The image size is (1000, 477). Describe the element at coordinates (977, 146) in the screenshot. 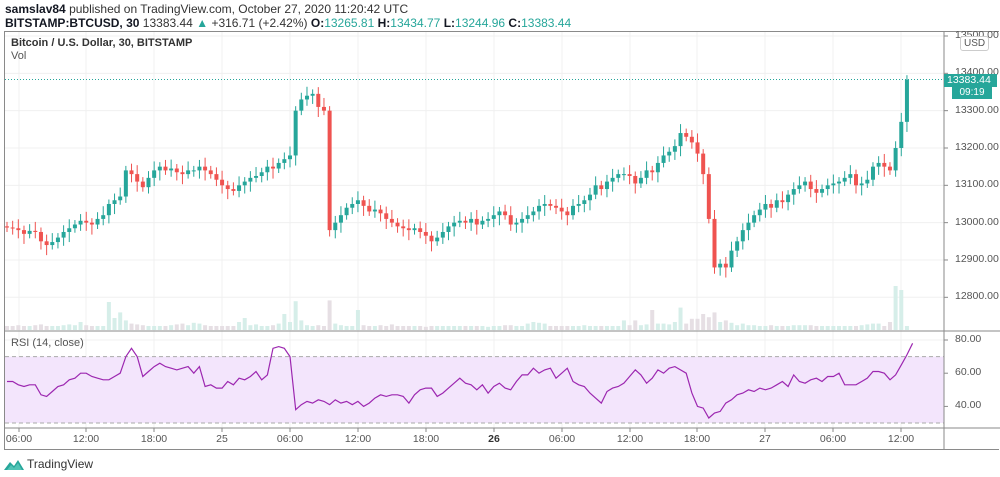

I see `price-tick: 13200.00` at that location.